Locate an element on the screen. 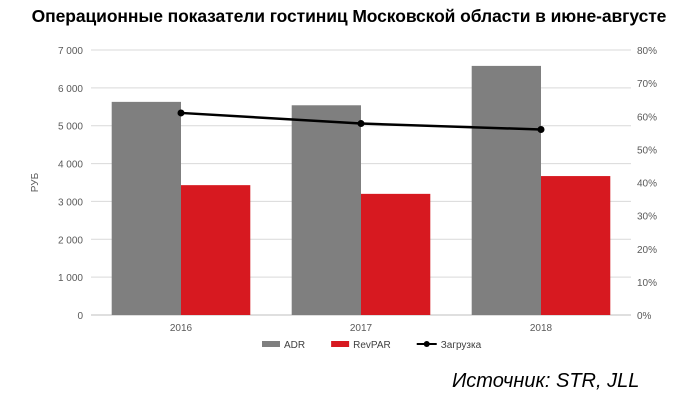 The image size is (698, 400). y-tick-label: 7 000 is located at coordinates (70, 51).